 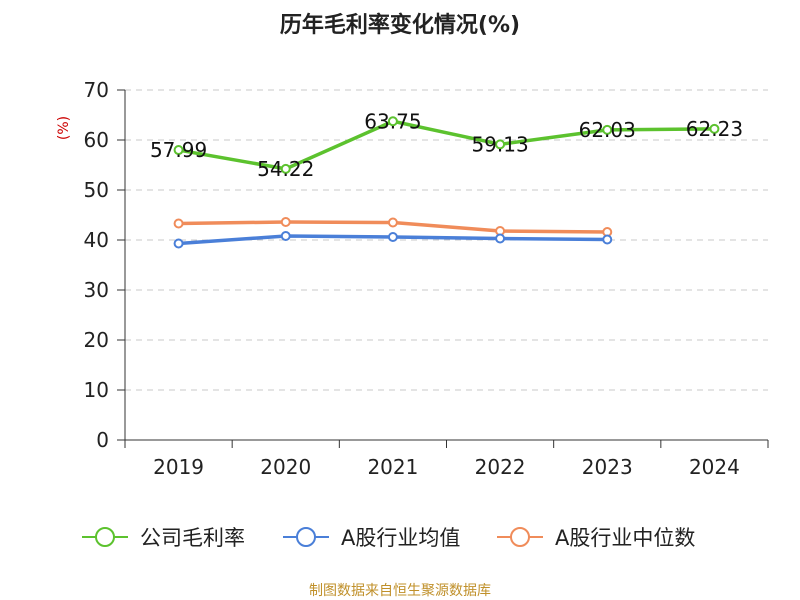 What do you see at coordinates (96, 190) in the screenshot?
I see `y-tick-label: 50` at bounding box center [96, 190].